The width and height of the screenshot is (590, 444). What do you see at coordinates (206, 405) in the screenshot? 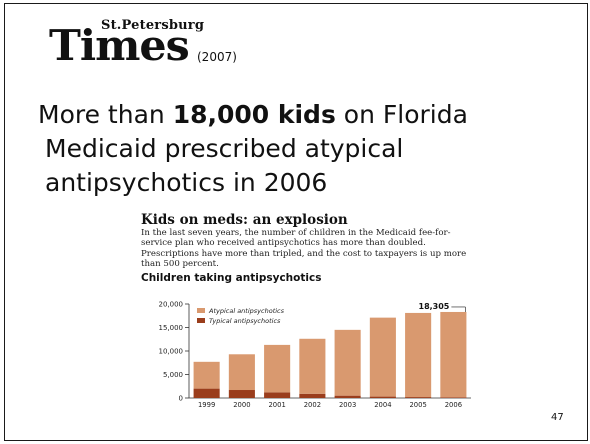
I see `x-tick-label: 1999` at bounding box center [206, 405].